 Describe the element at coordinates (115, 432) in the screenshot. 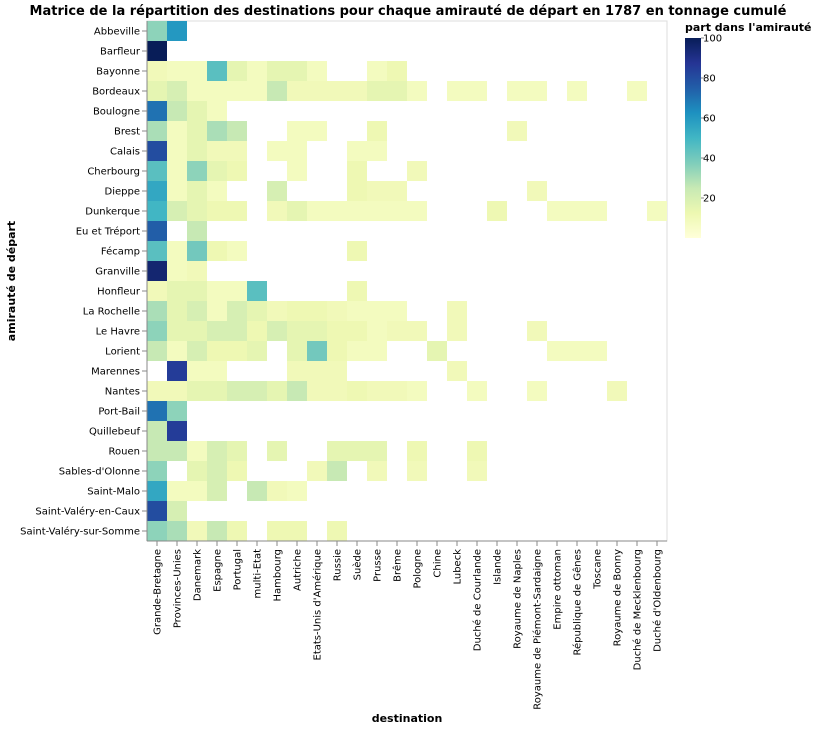

I see `y-tick-label: Quillebeuf` at that location.